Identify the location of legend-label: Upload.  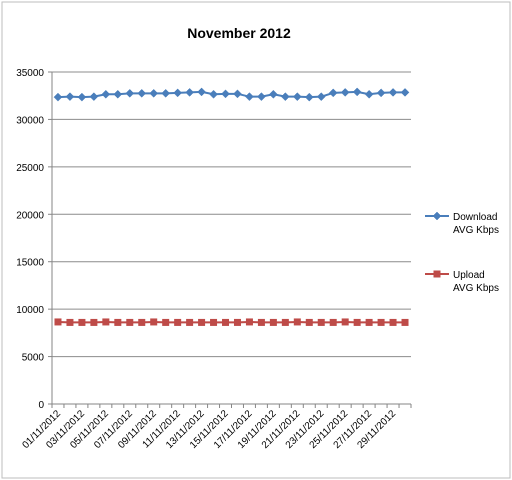
(469, 275).